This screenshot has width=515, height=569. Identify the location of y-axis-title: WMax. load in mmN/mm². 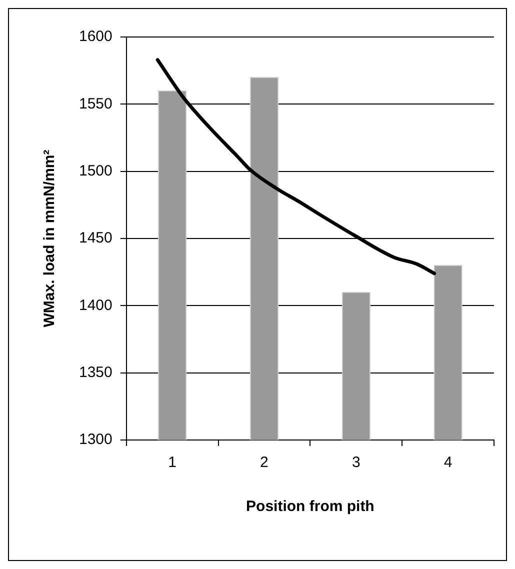
(49, 239).